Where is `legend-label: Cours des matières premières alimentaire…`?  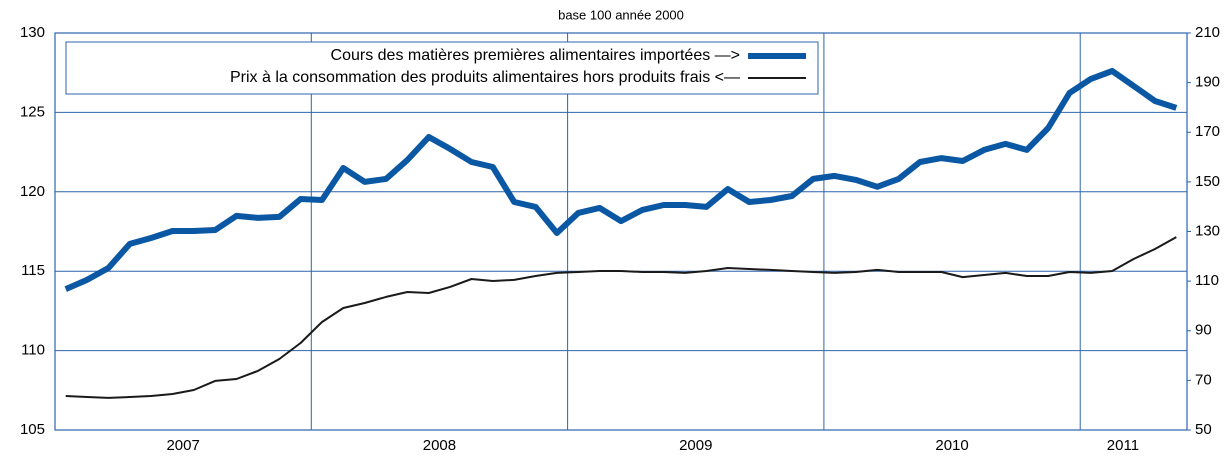 legend-label: Cours des matières premières alimentaire… is located at coordinates (535, 55).